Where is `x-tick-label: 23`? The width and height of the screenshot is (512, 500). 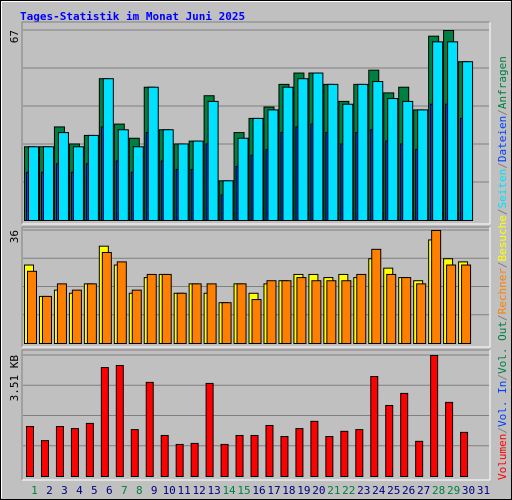 x-tick-label: 23 is located at coordinates (363, 490).